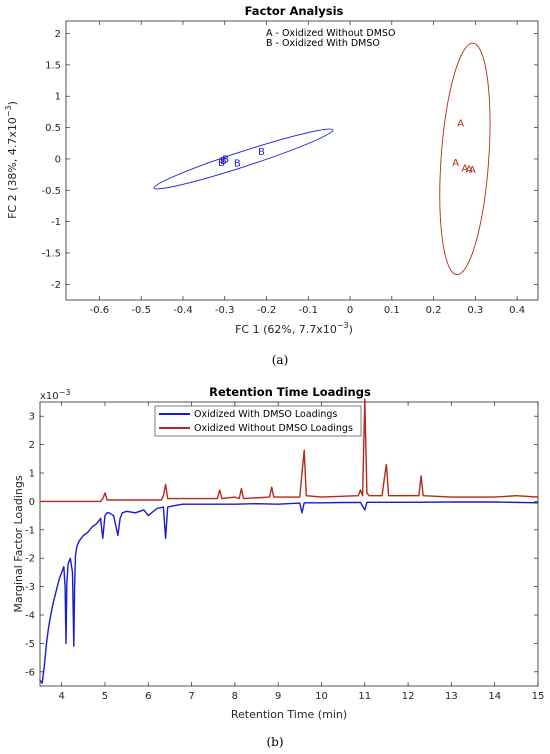 This screenshot has width=550, height=754. I want to click on chart-a-x-tick-label: -0.1, so click(309, 310).